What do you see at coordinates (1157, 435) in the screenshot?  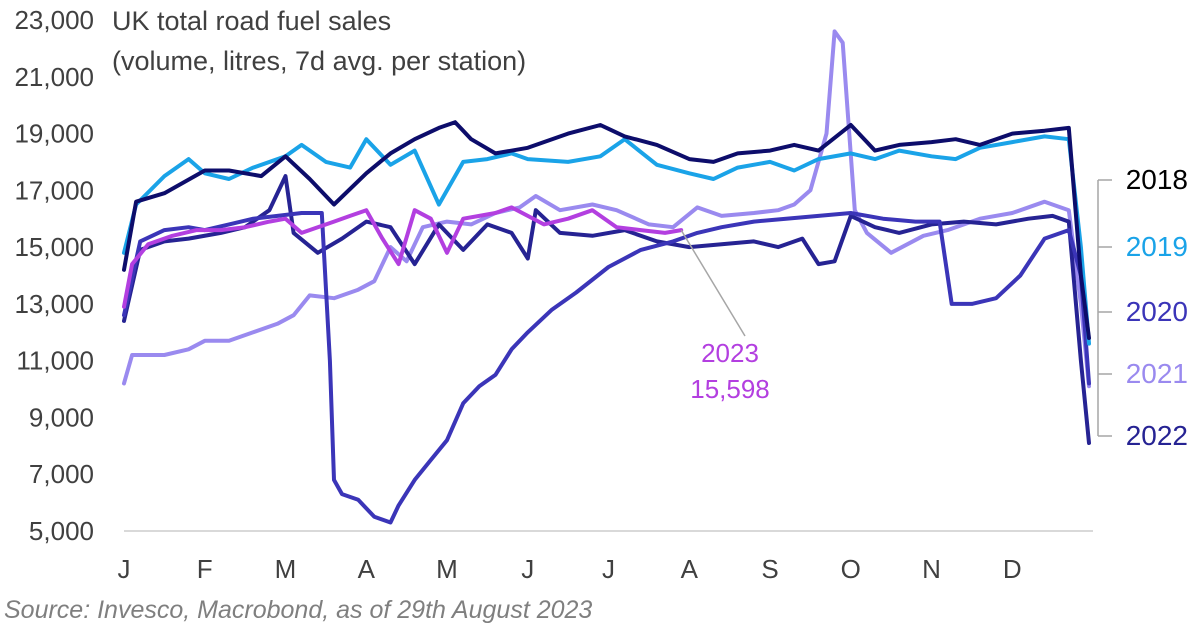 I see `legend-label-2022: 2022` at bounding box center [1157, 435].